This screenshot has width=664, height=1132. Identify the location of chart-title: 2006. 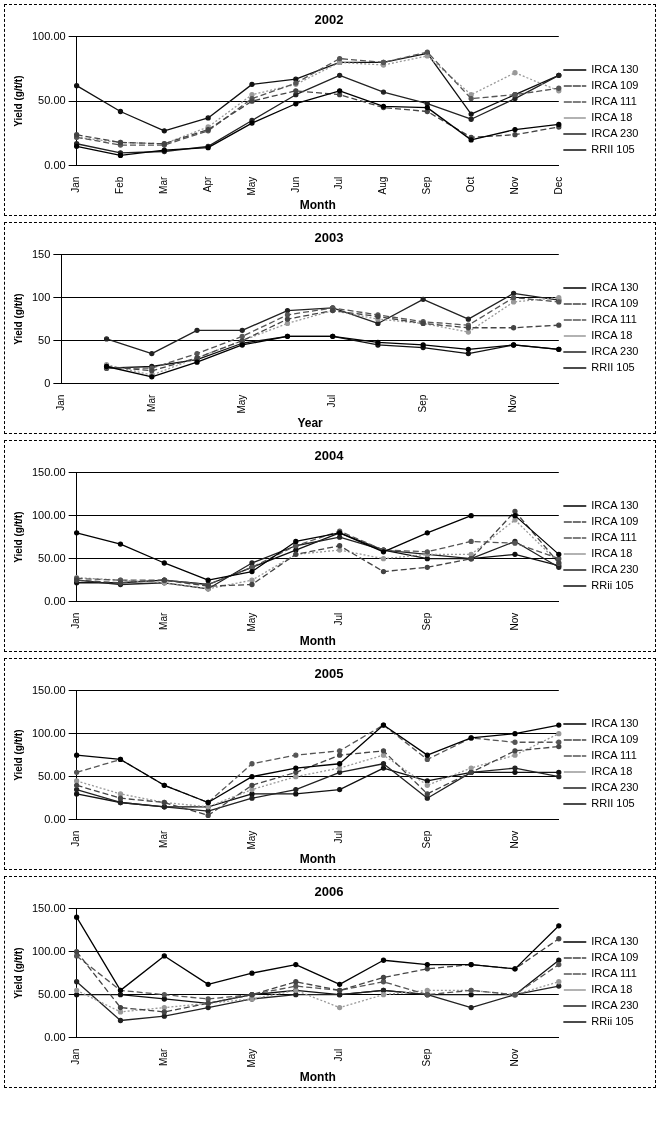
(329, 892).